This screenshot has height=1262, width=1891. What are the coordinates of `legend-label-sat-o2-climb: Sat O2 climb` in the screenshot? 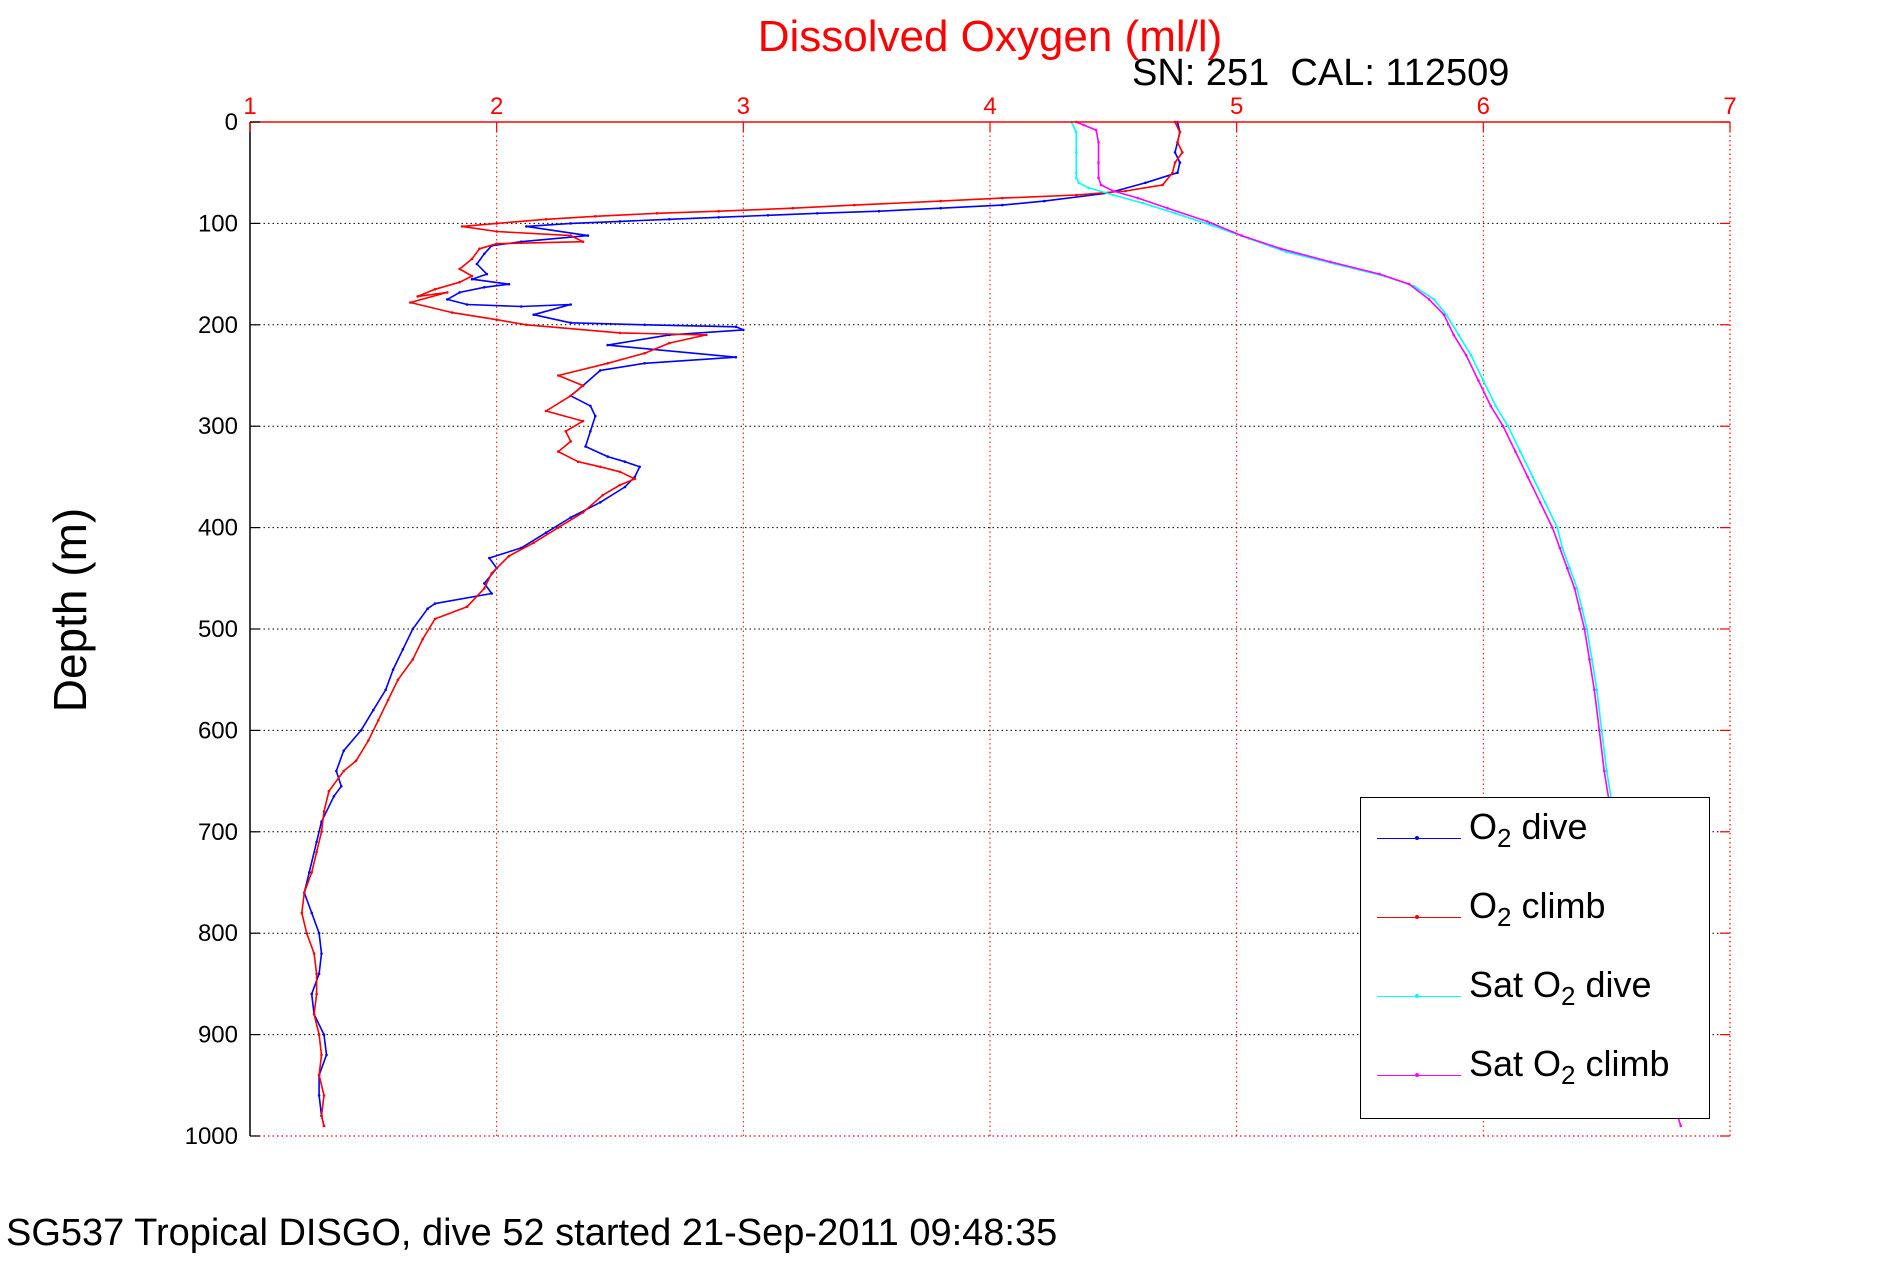 It's located at (1569, 1066).